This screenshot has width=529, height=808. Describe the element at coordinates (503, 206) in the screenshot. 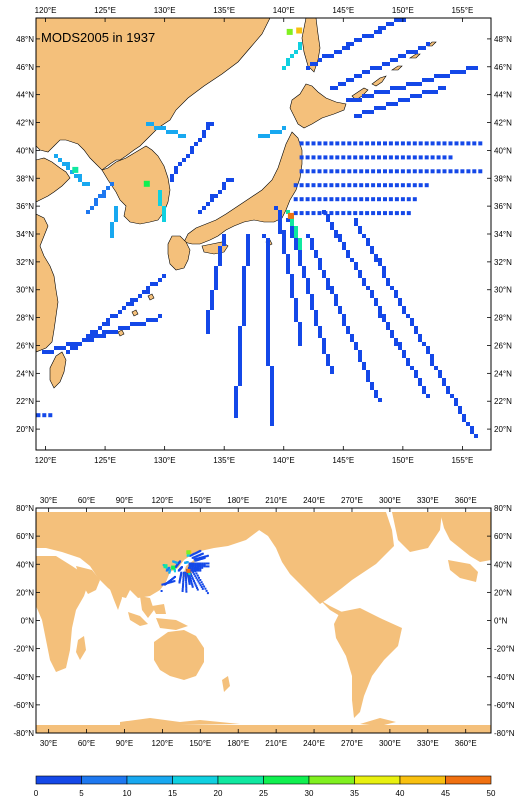

I see `lat-tick-label-right: 36°N` at that location.